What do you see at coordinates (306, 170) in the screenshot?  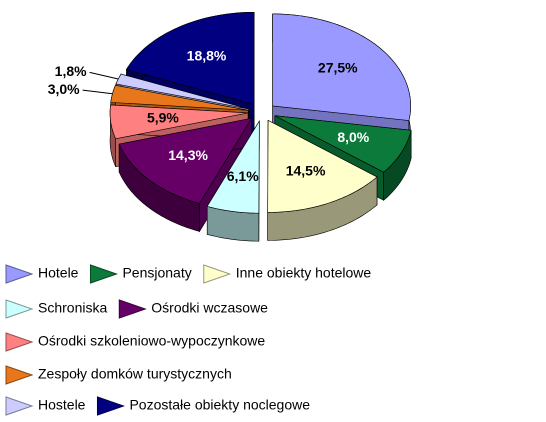 I see `data-label: 14,5%` at bounding box center [306, 170].